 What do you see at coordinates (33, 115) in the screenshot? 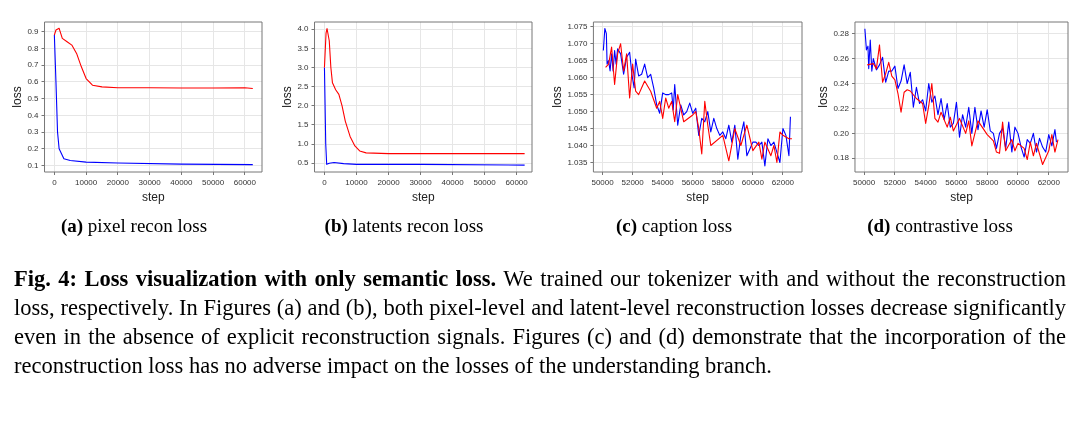
I see `y-tick-label: 0.4` at bounding box center [33, 115].